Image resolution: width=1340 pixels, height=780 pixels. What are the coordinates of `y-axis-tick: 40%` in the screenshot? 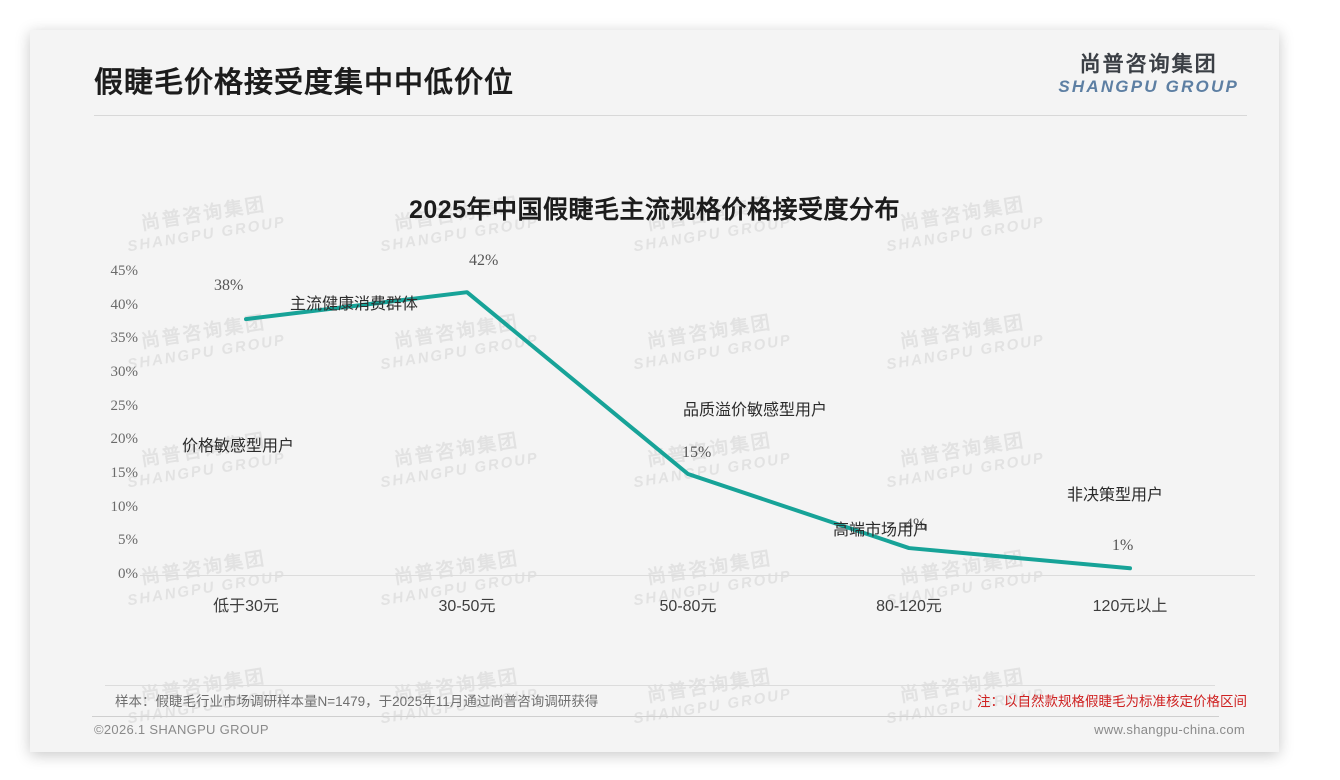 It's located at (124, 304).